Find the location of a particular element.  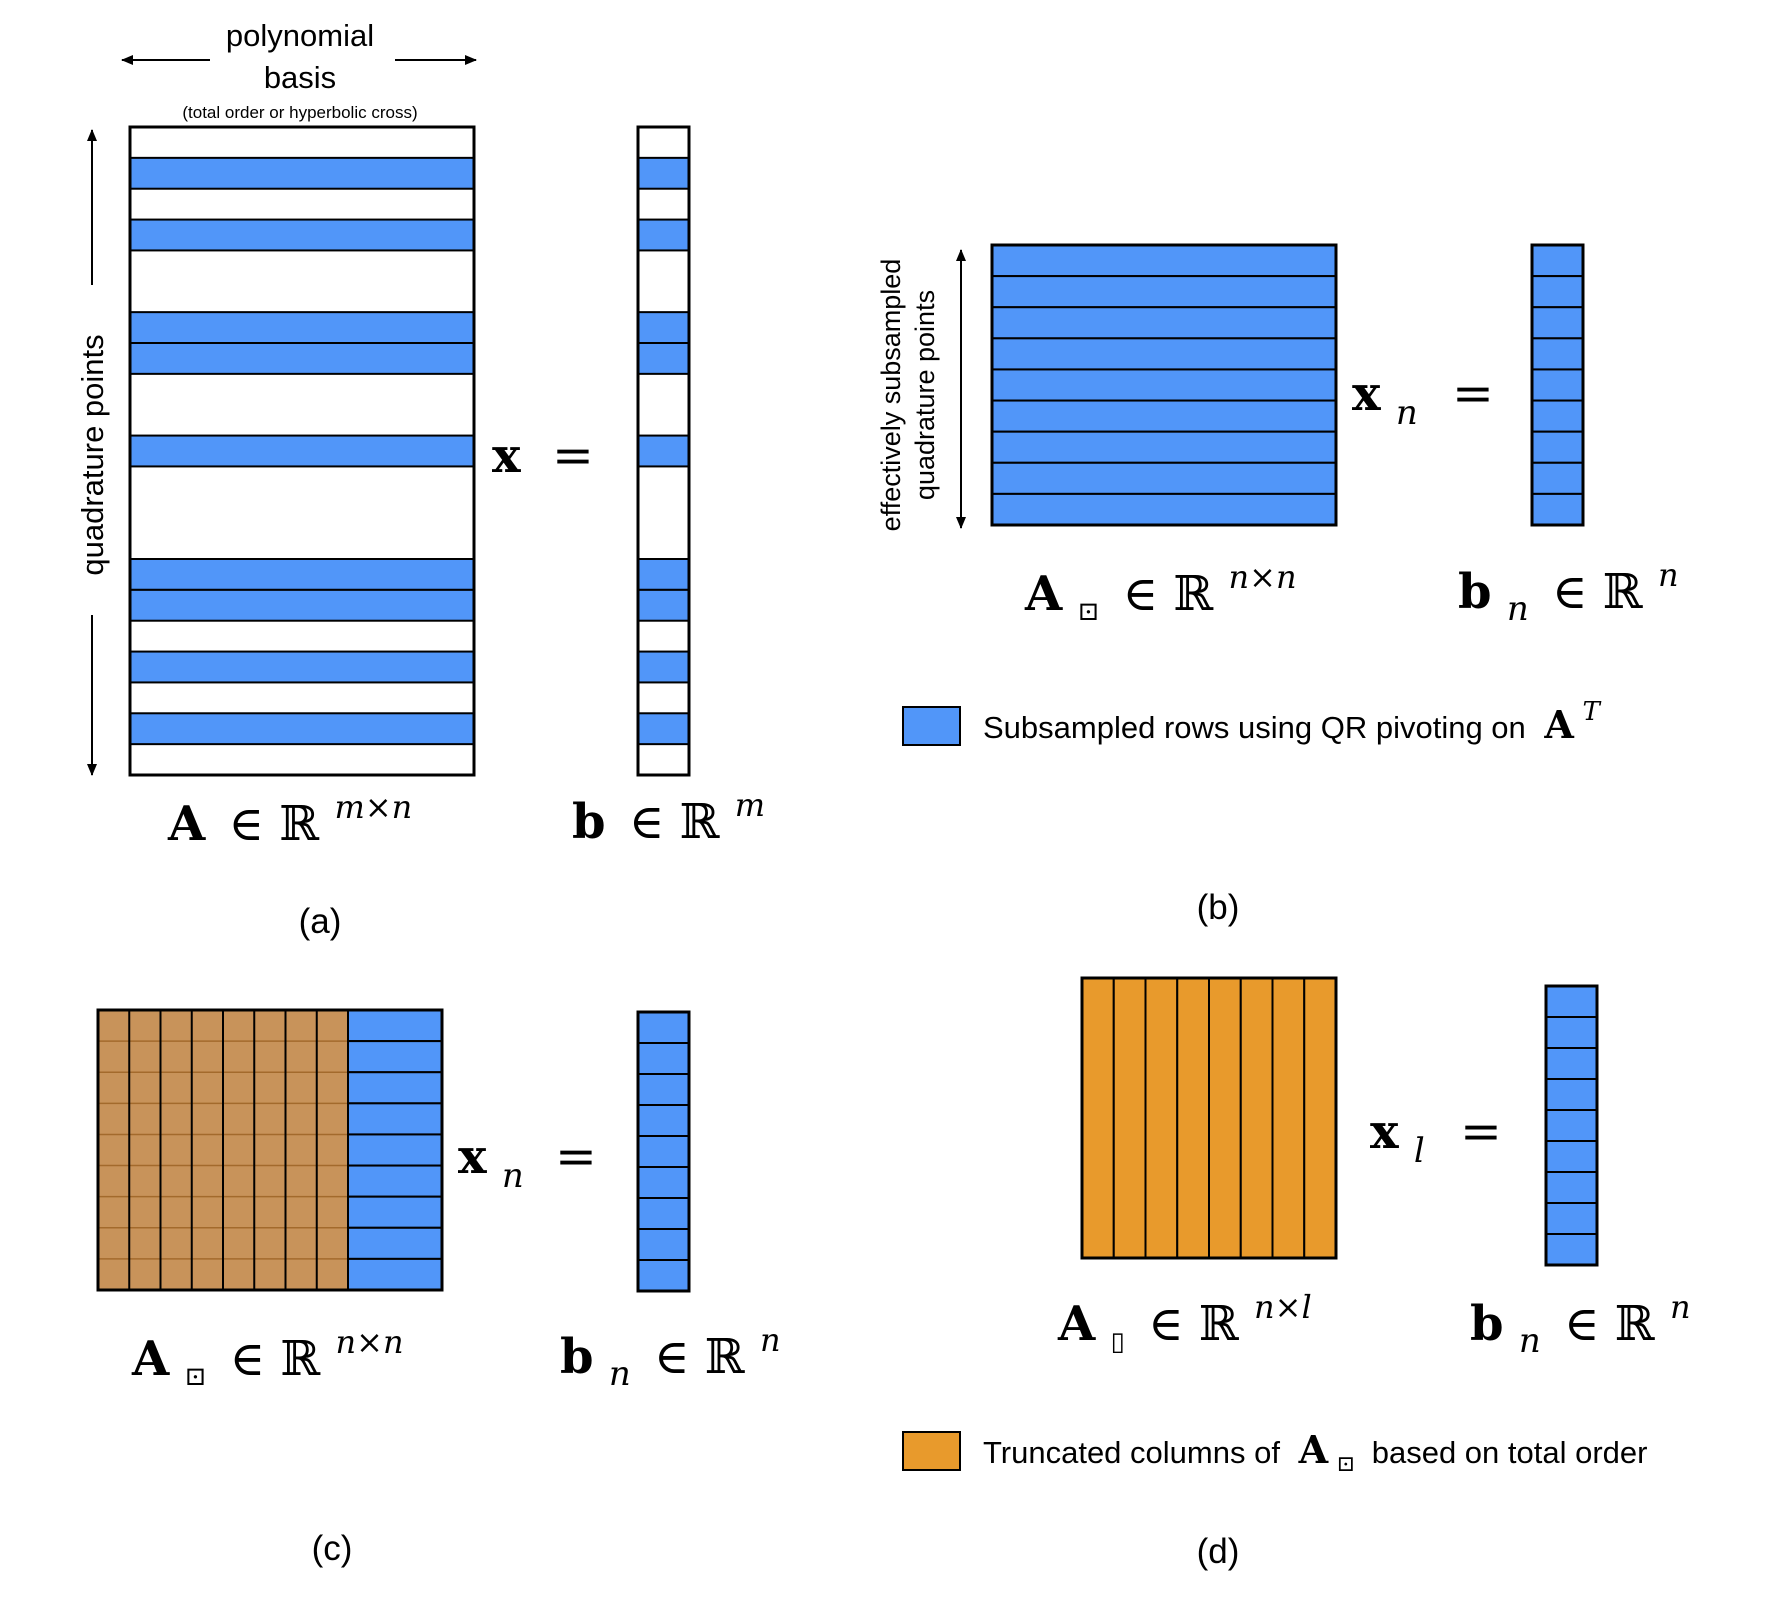

panel-c: x n = A ⊡ ∈ ℝ n×n b n ∈ ℝ n (c) is located at coordinates (438, 1288).